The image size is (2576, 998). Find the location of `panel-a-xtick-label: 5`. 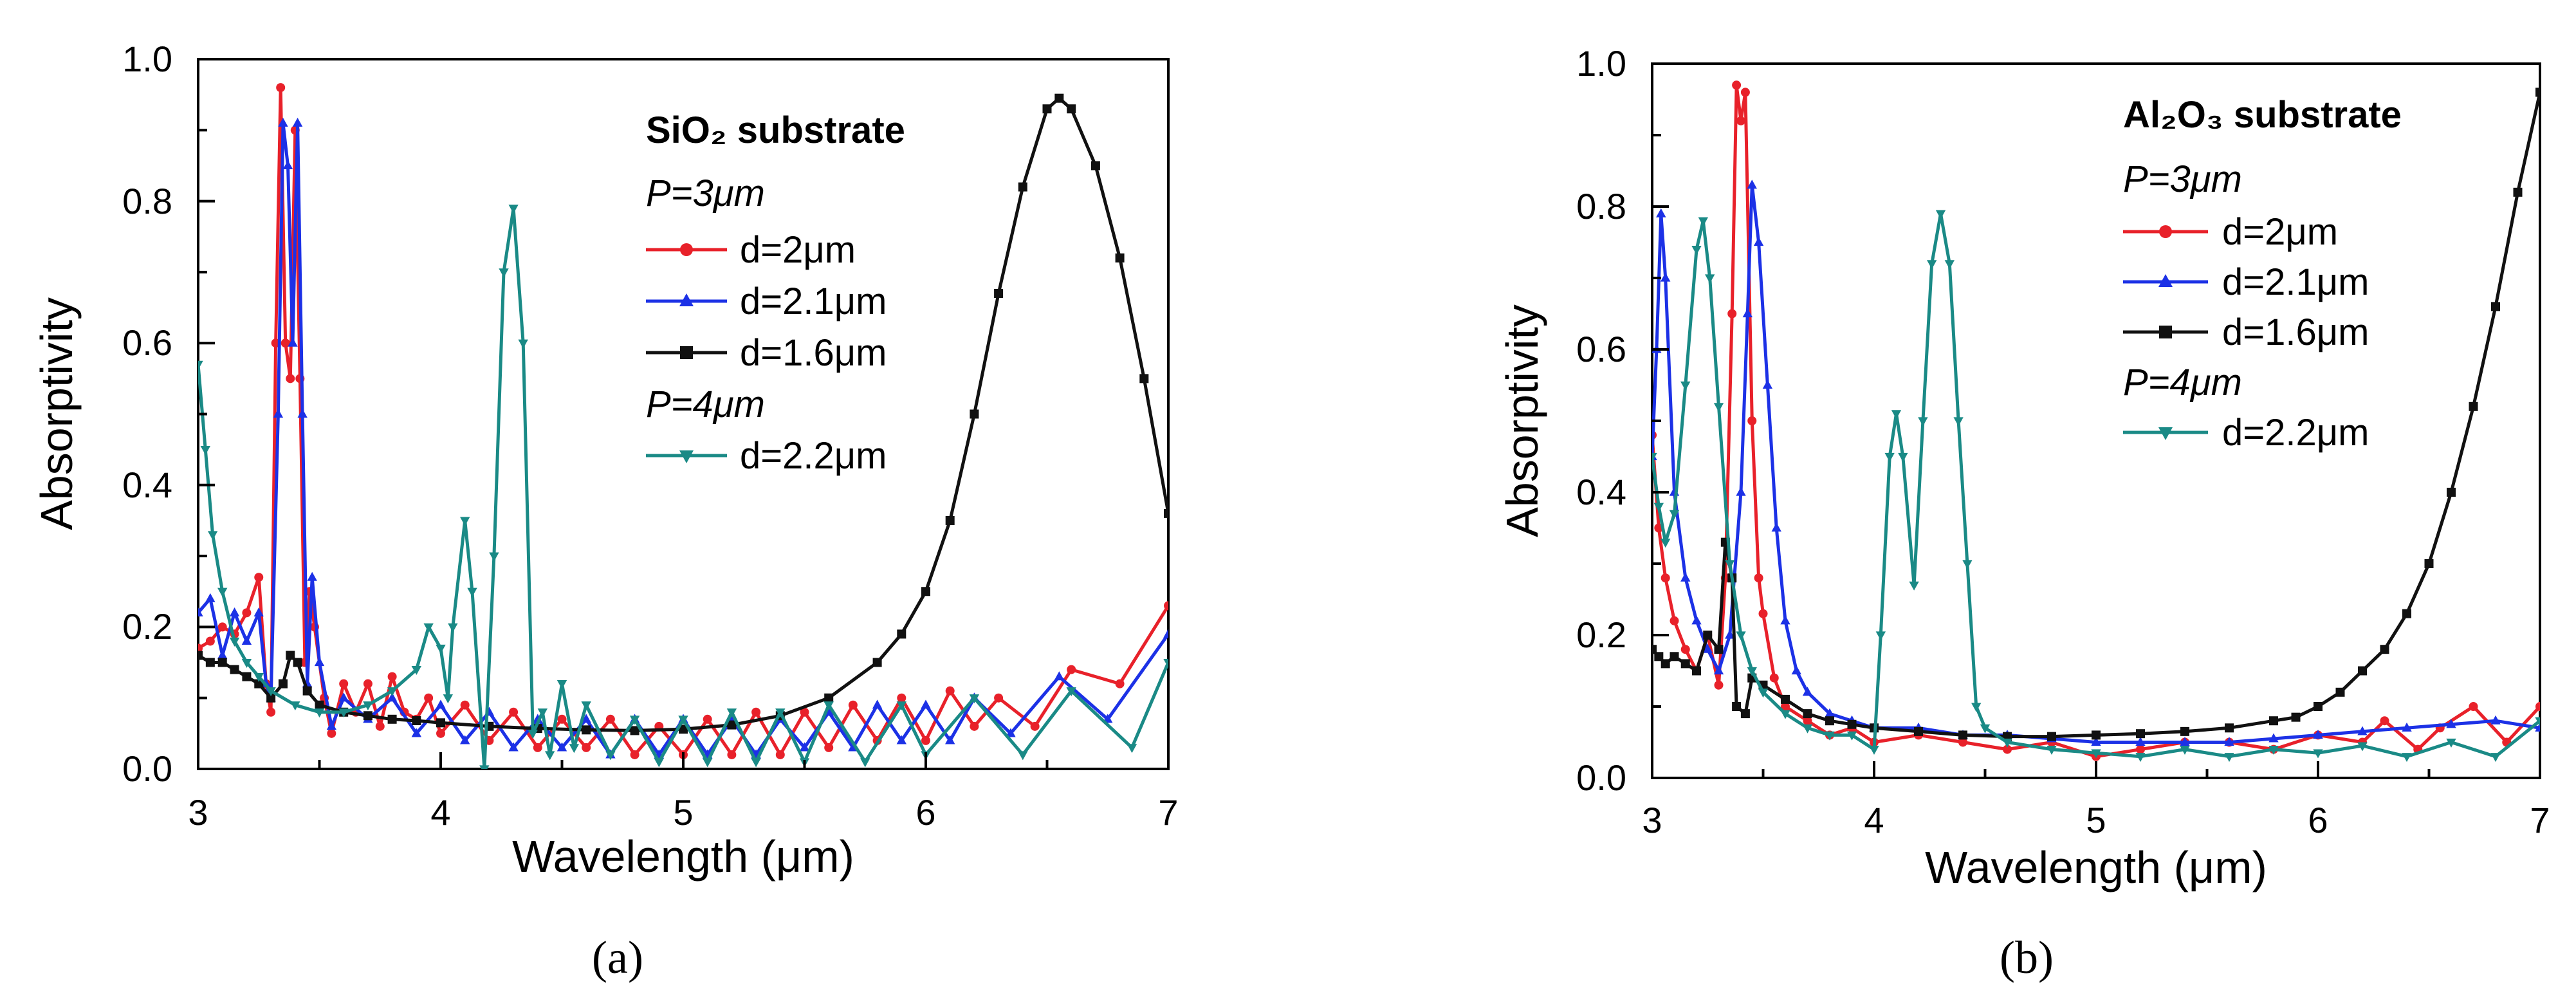

panel-a-xtick-label: 5 is located at coordinates (683, 812).